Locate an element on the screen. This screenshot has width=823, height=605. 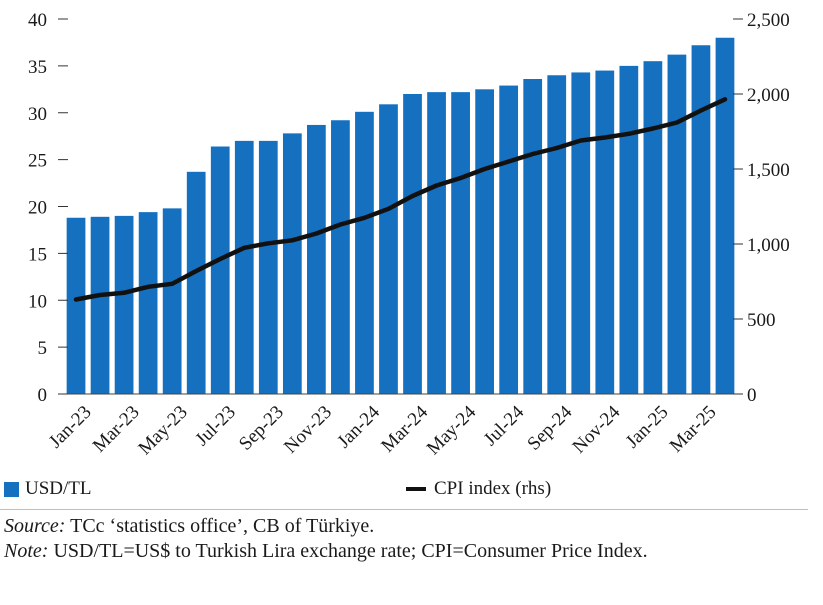
y-right-tick-label: 1,000 is located at coordinates (768, 245).